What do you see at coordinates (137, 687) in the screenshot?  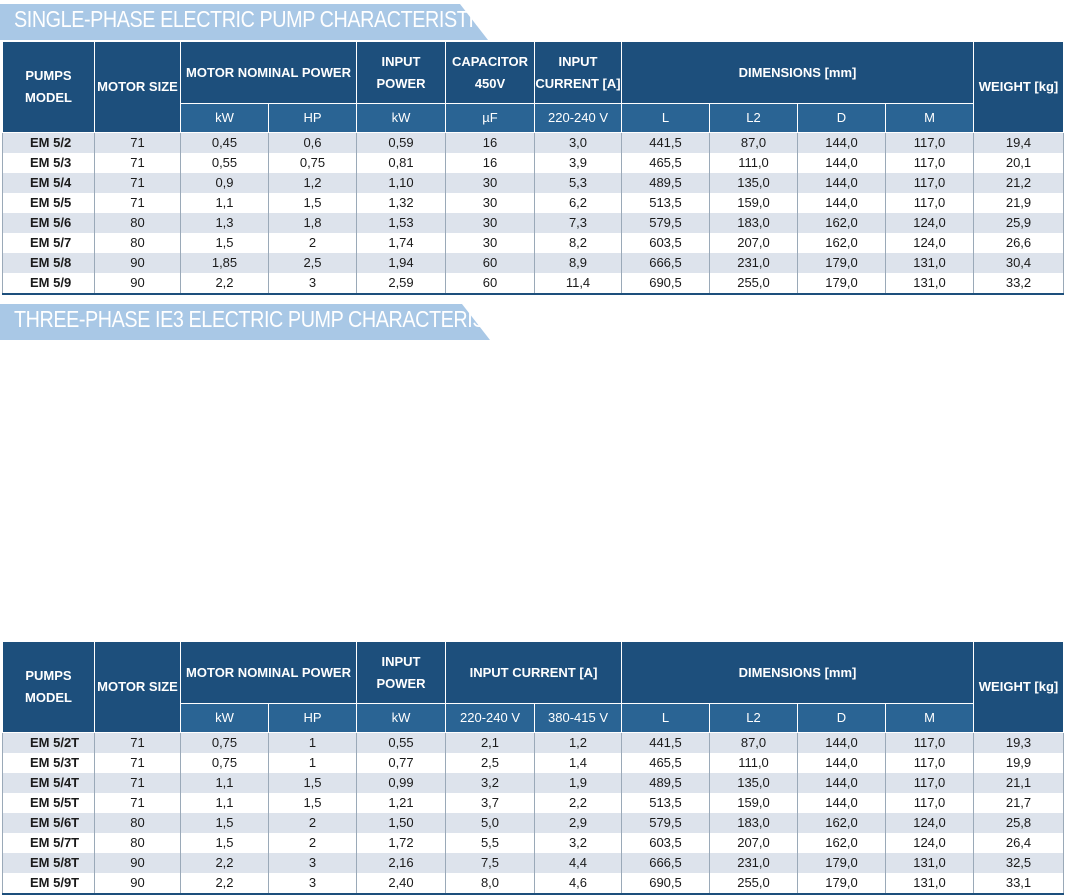 I see `header-motor-size: MOTOR SIZE` at bounding box center [137, 687].